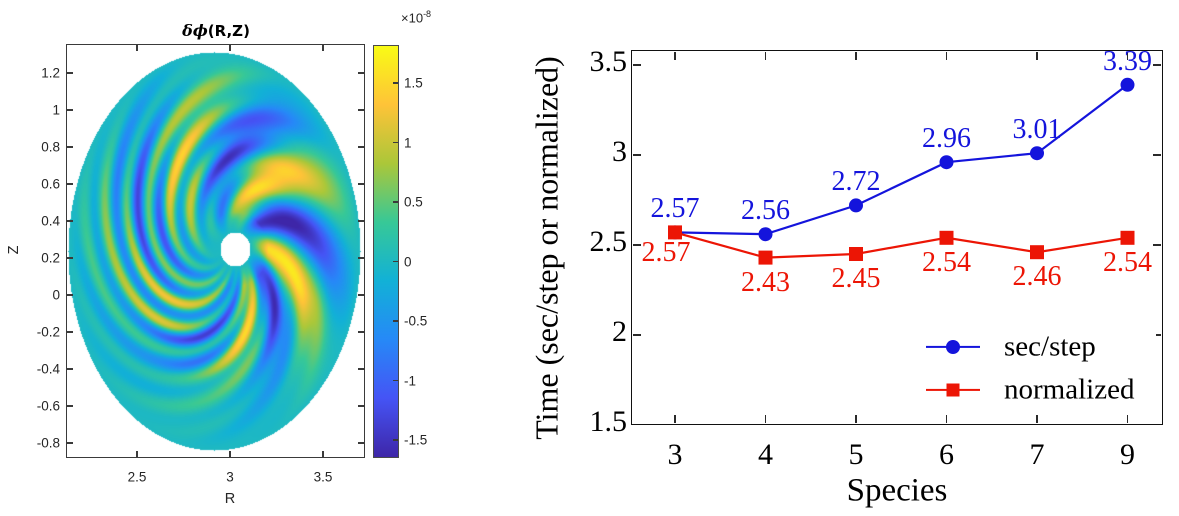 The image size is (1179, 516). I want to click on y-tick-label: 2, so click(619, 331).